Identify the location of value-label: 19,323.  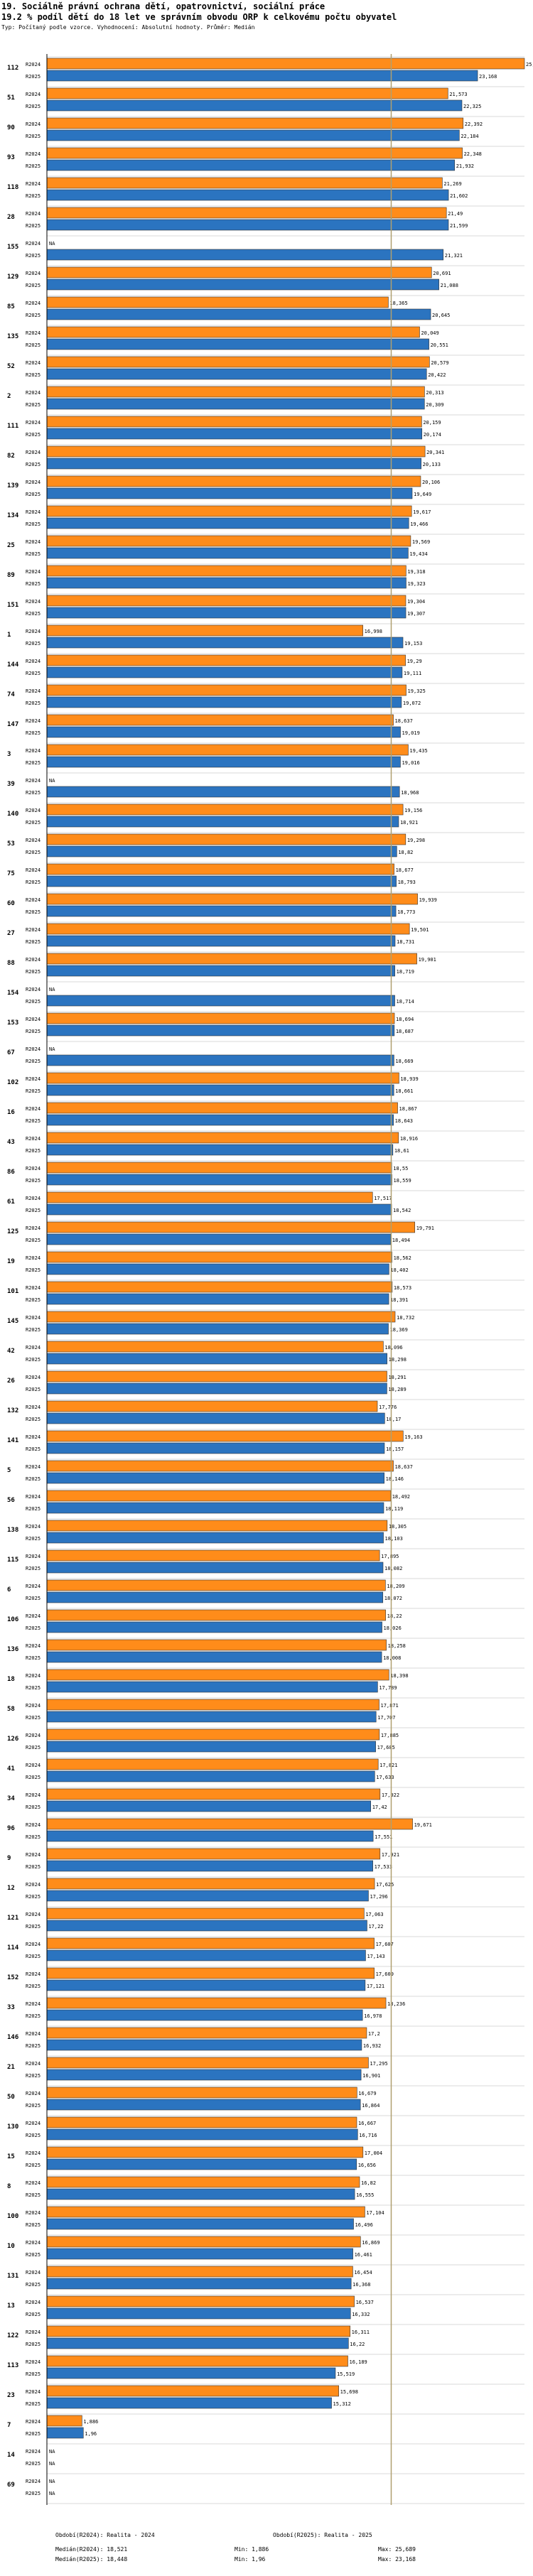
(416, 584).